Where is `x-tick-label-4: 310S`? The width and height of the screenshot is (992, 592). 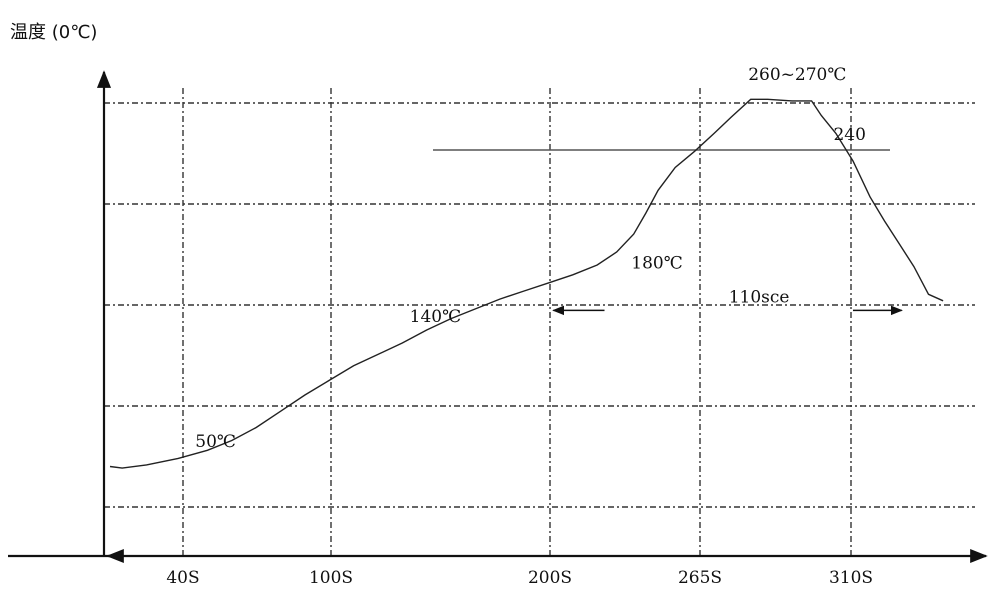
x-tick-label-4: 310S is located at coordinates (851, 578).